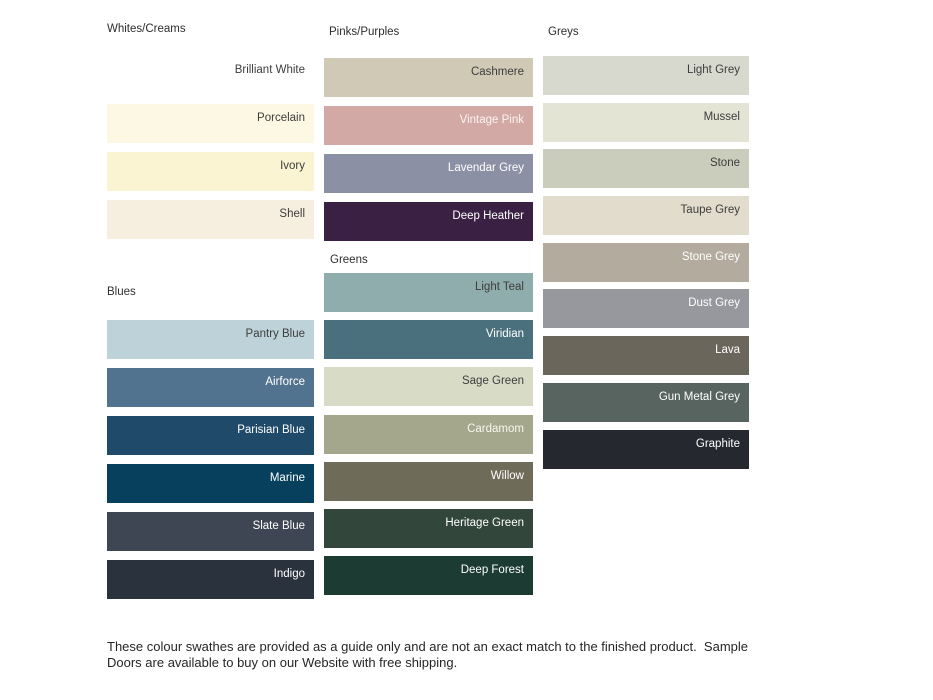  I want to click on swatch-label-cashmere: Cashmere, so click(497, 72).